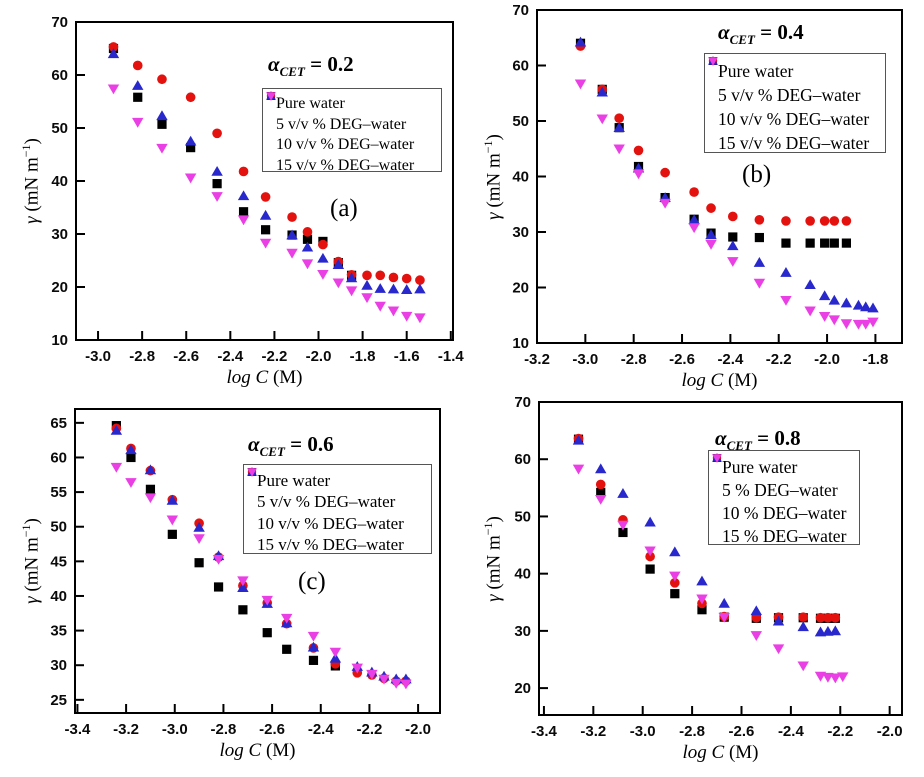 The image size is (924, 777). What do you see at coordinates (791, 731) in the screenshot?
I see `x-tick-label: -2.4` at bounding box center [791, 731].